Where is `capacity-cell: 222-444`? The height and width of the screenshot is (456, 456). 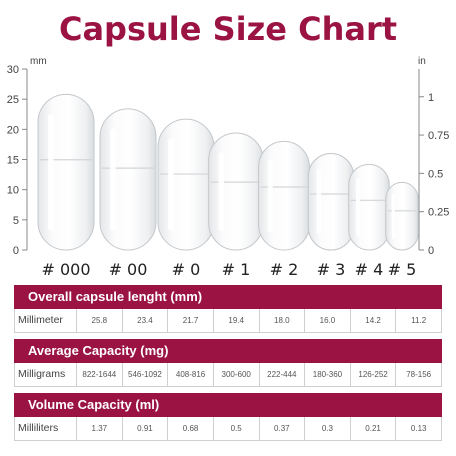 capacity-cell: 222-444 is located at coordinates (283, 374).